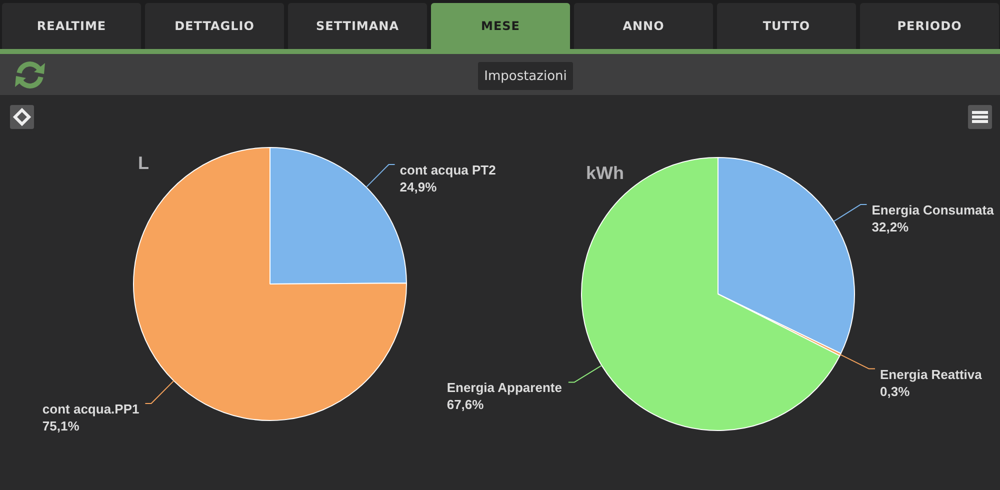 This screenshot has width=1000, height=490. What do you see at coordinates (448, 170) in the screenshot?
I see `slice-label: cont acqua PT2` at bounding box center [448, 170].